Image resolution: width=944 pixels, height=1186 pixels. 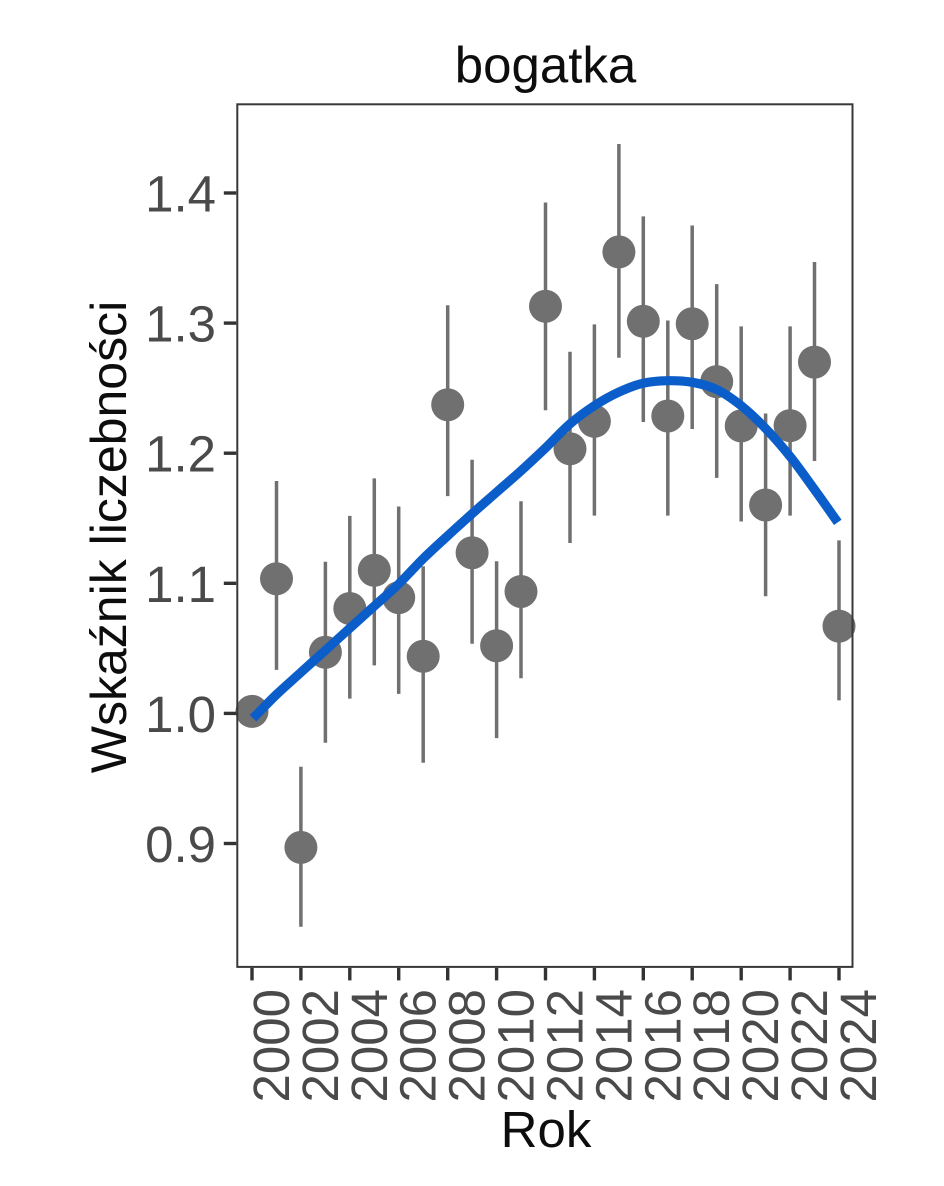 What do you see at coordinates (546, 64) in the screenshot?
I see `svg-text: bogatka` at bounding box center [546, 64].